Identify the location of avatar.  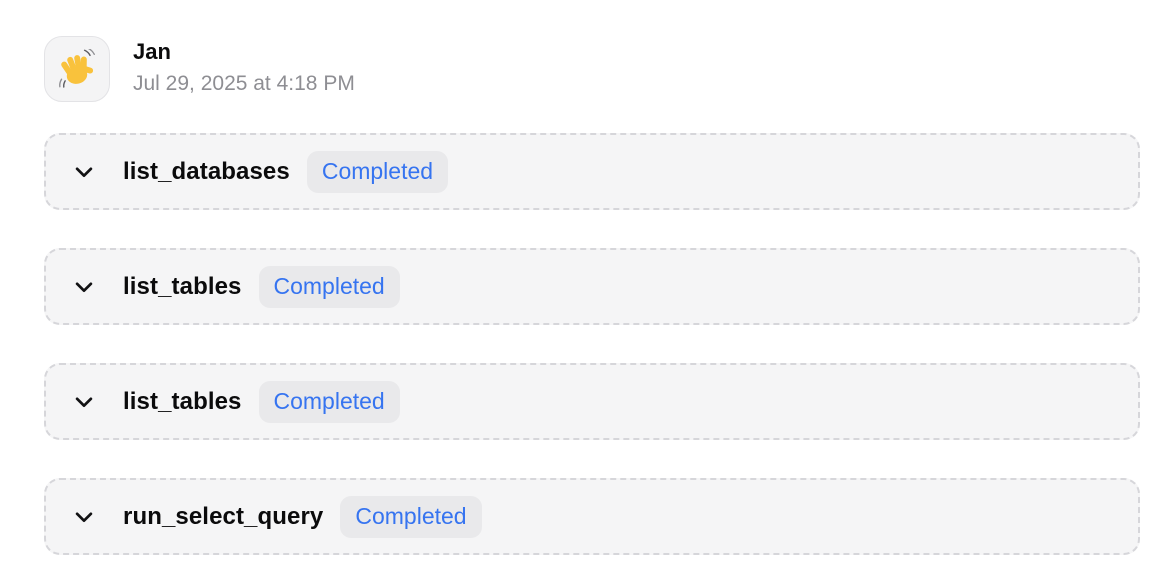
(77, 69).